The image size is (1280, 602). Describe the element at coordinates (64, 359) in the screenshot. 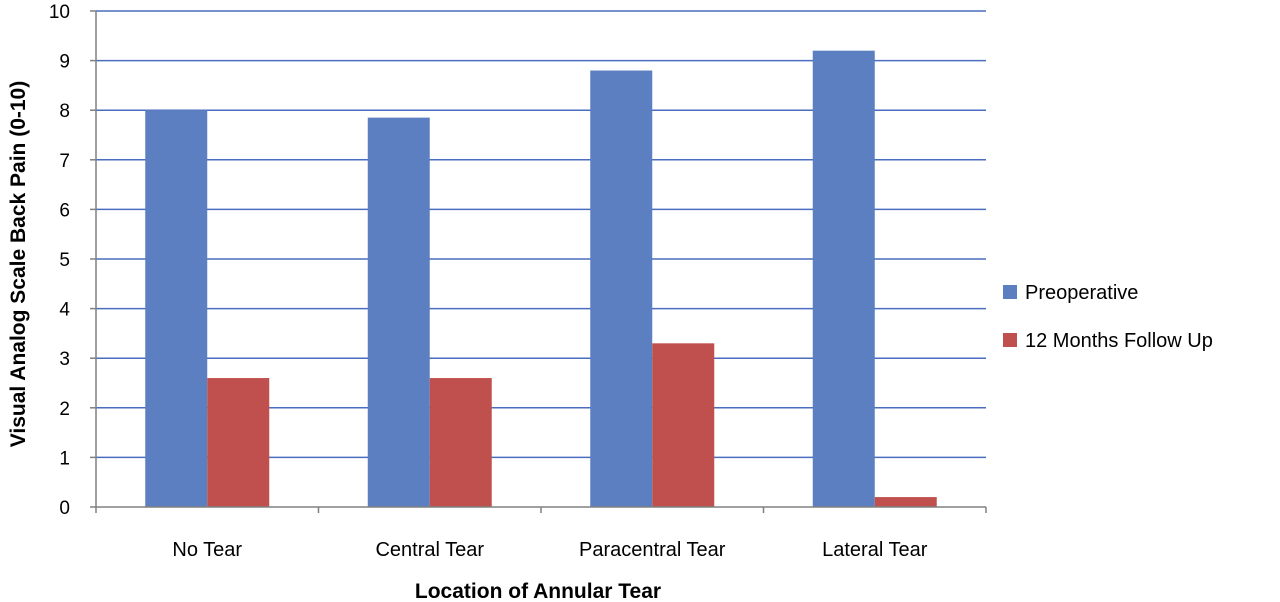

I see `y-tick-label: 3` at that location.